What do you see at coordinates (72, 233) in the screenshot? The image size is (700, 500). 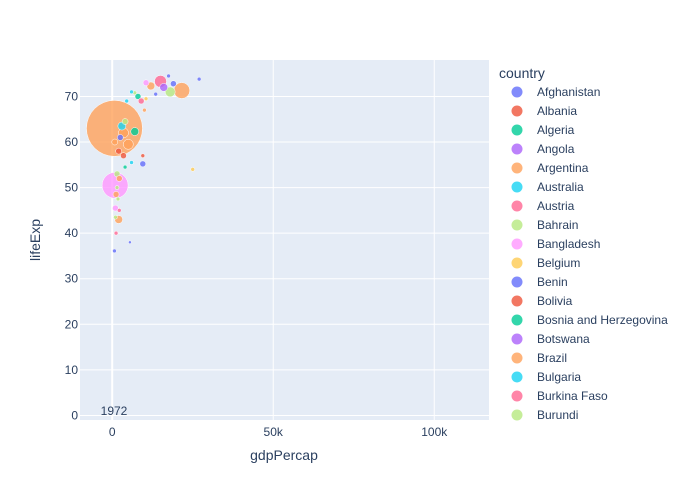 I see `y-tick-label: 40` at bounding box center [72, 233].